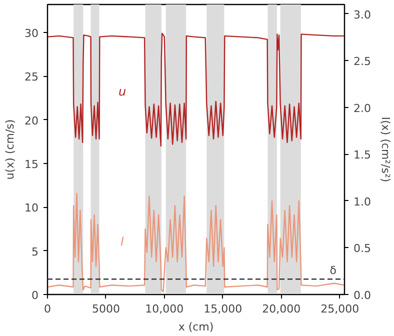 Image resolution: width=394 pixels, height=336 pixels. Describe the element at coordinates (385, 149) in the screenshot. I see `y2-axis-title: I(x) (cm²/s²)` at that location.